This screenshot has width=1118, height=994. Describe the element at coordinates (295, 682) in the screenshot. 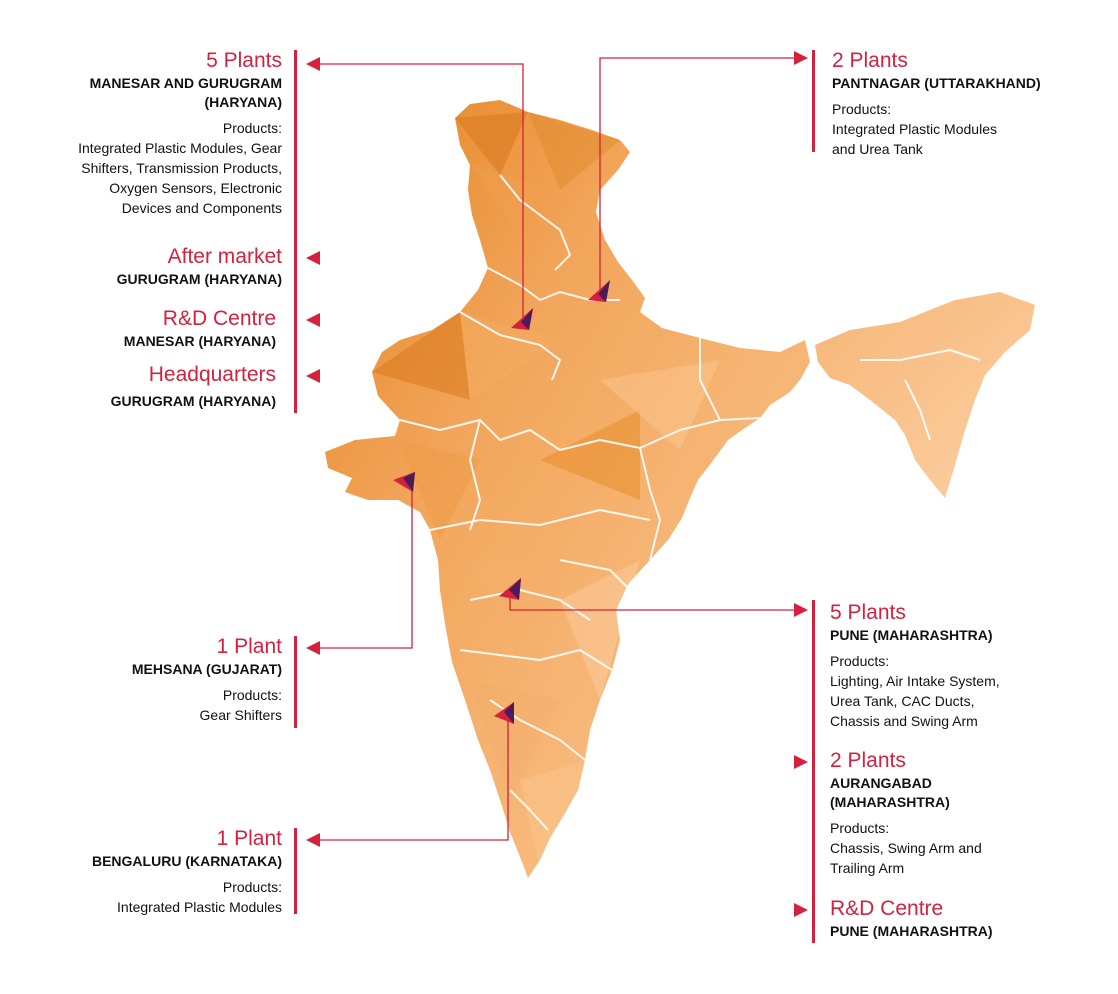

I see `left-mehsana-bar` at that location.